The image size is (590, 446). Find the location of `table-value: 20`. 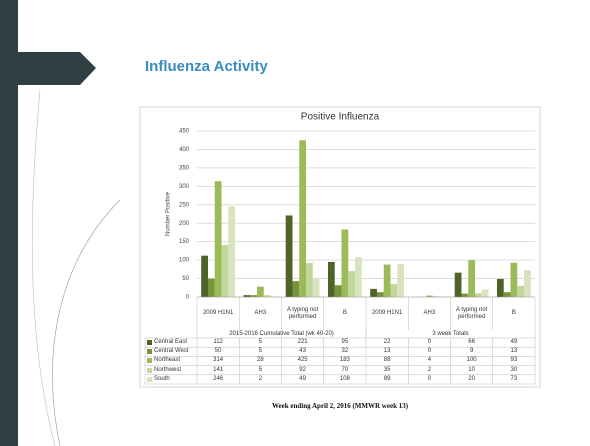

table-value: 20 is located at coordinates (471, 378).